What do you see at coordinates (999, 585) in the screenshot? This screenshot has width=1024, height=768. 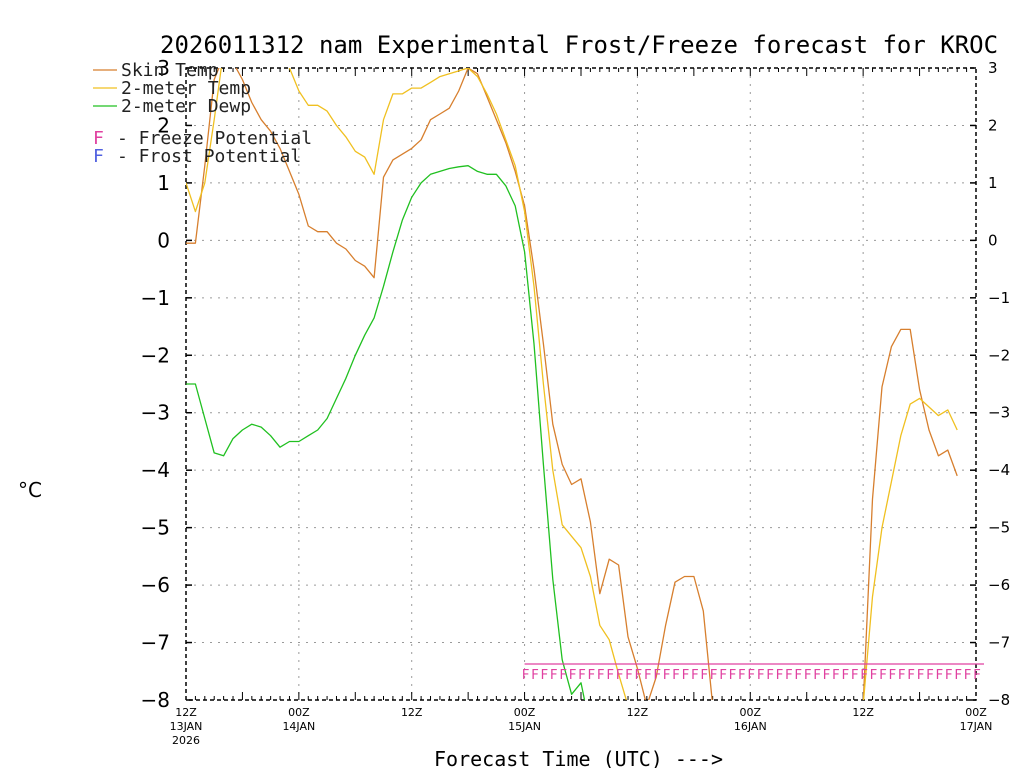 I see `y-tick-label-right: −6` at bounding box center [999, 585].